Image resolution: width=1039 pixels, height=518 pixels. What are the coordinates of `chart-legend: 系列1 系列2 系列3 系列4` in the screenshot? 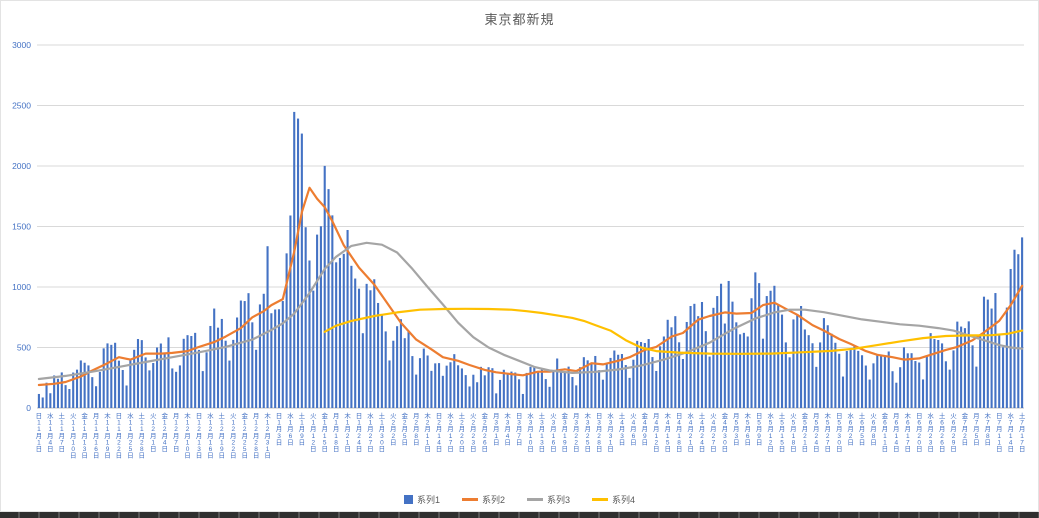 It's located at (519, 499).